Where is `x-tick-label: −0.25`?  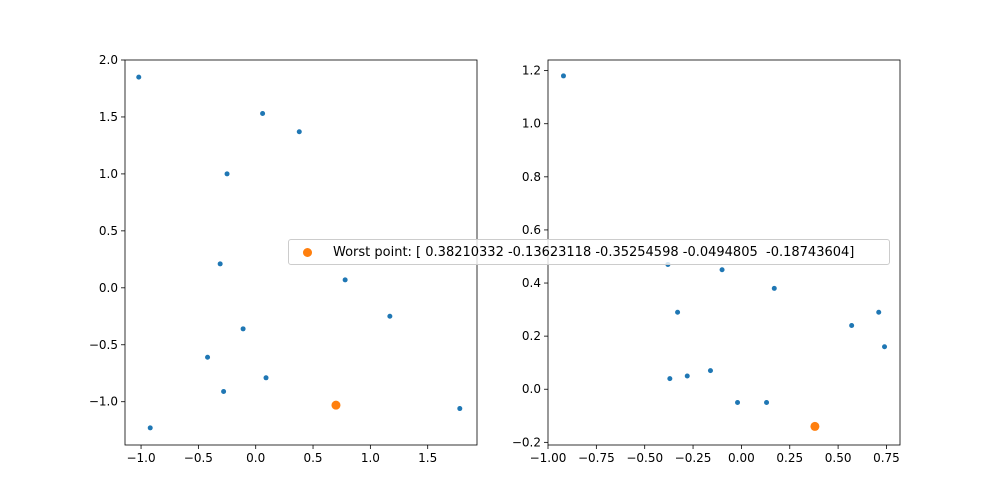
x-tick-label: −0.25 is located at coordinates (693, 458).